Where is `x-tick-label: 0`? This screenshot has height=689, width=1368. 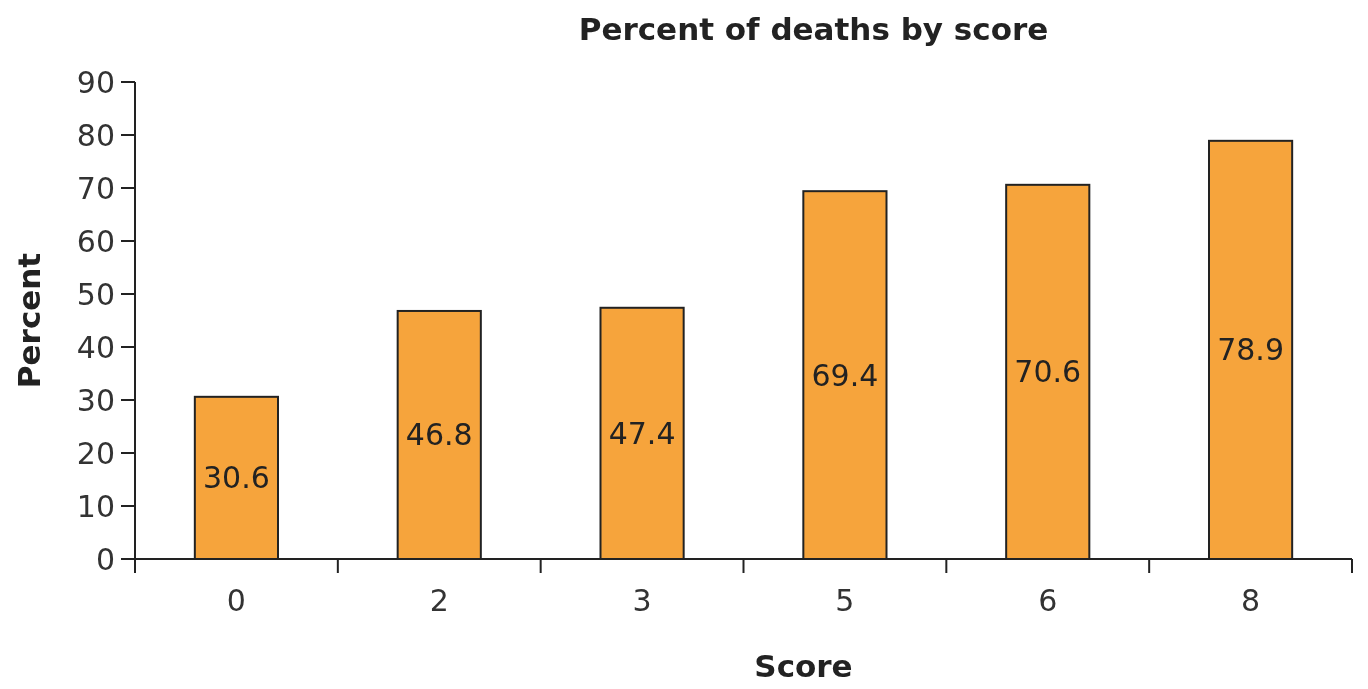 x-tick-label: 0 is located at coordinates (236, 600).